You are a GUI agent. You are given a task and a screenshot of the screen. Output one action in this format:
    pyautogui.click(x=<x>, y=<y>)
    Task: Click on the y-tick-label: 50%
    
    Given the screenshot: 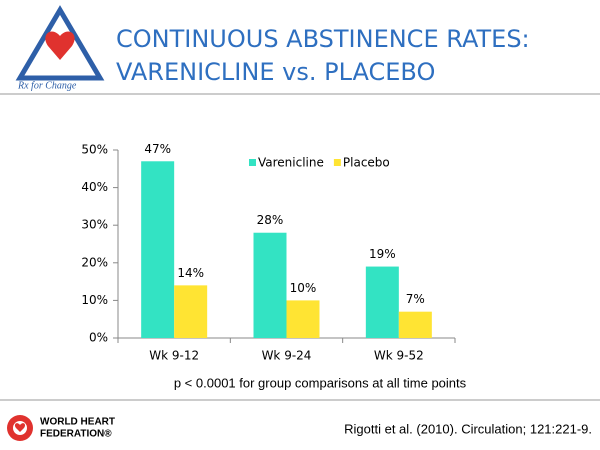 What is the action you would take?
    pyautogui.click(x=94, y=150)
    